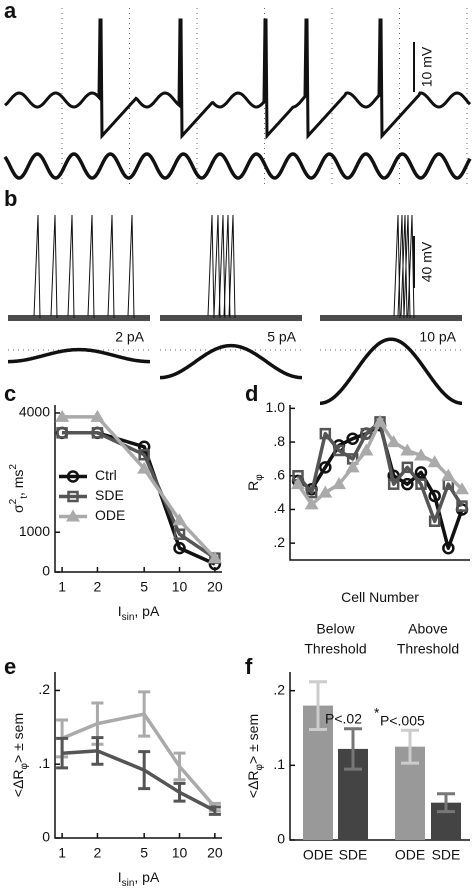 This screenshot has height=891, width=474. I want to click on y-axis-label: σ2t, ms2, so click(19, 488).